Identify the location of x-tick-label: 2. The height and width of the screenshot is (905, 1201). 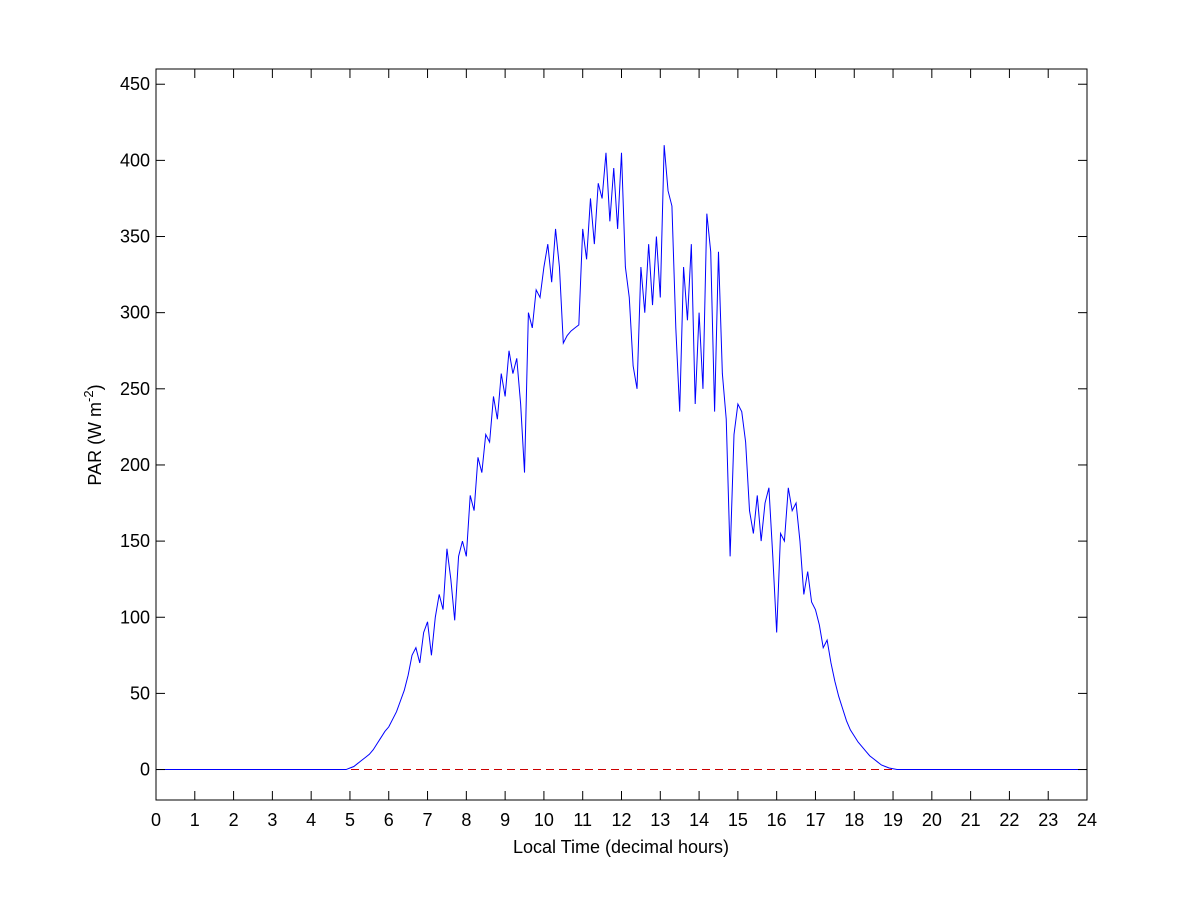
(234, 820).